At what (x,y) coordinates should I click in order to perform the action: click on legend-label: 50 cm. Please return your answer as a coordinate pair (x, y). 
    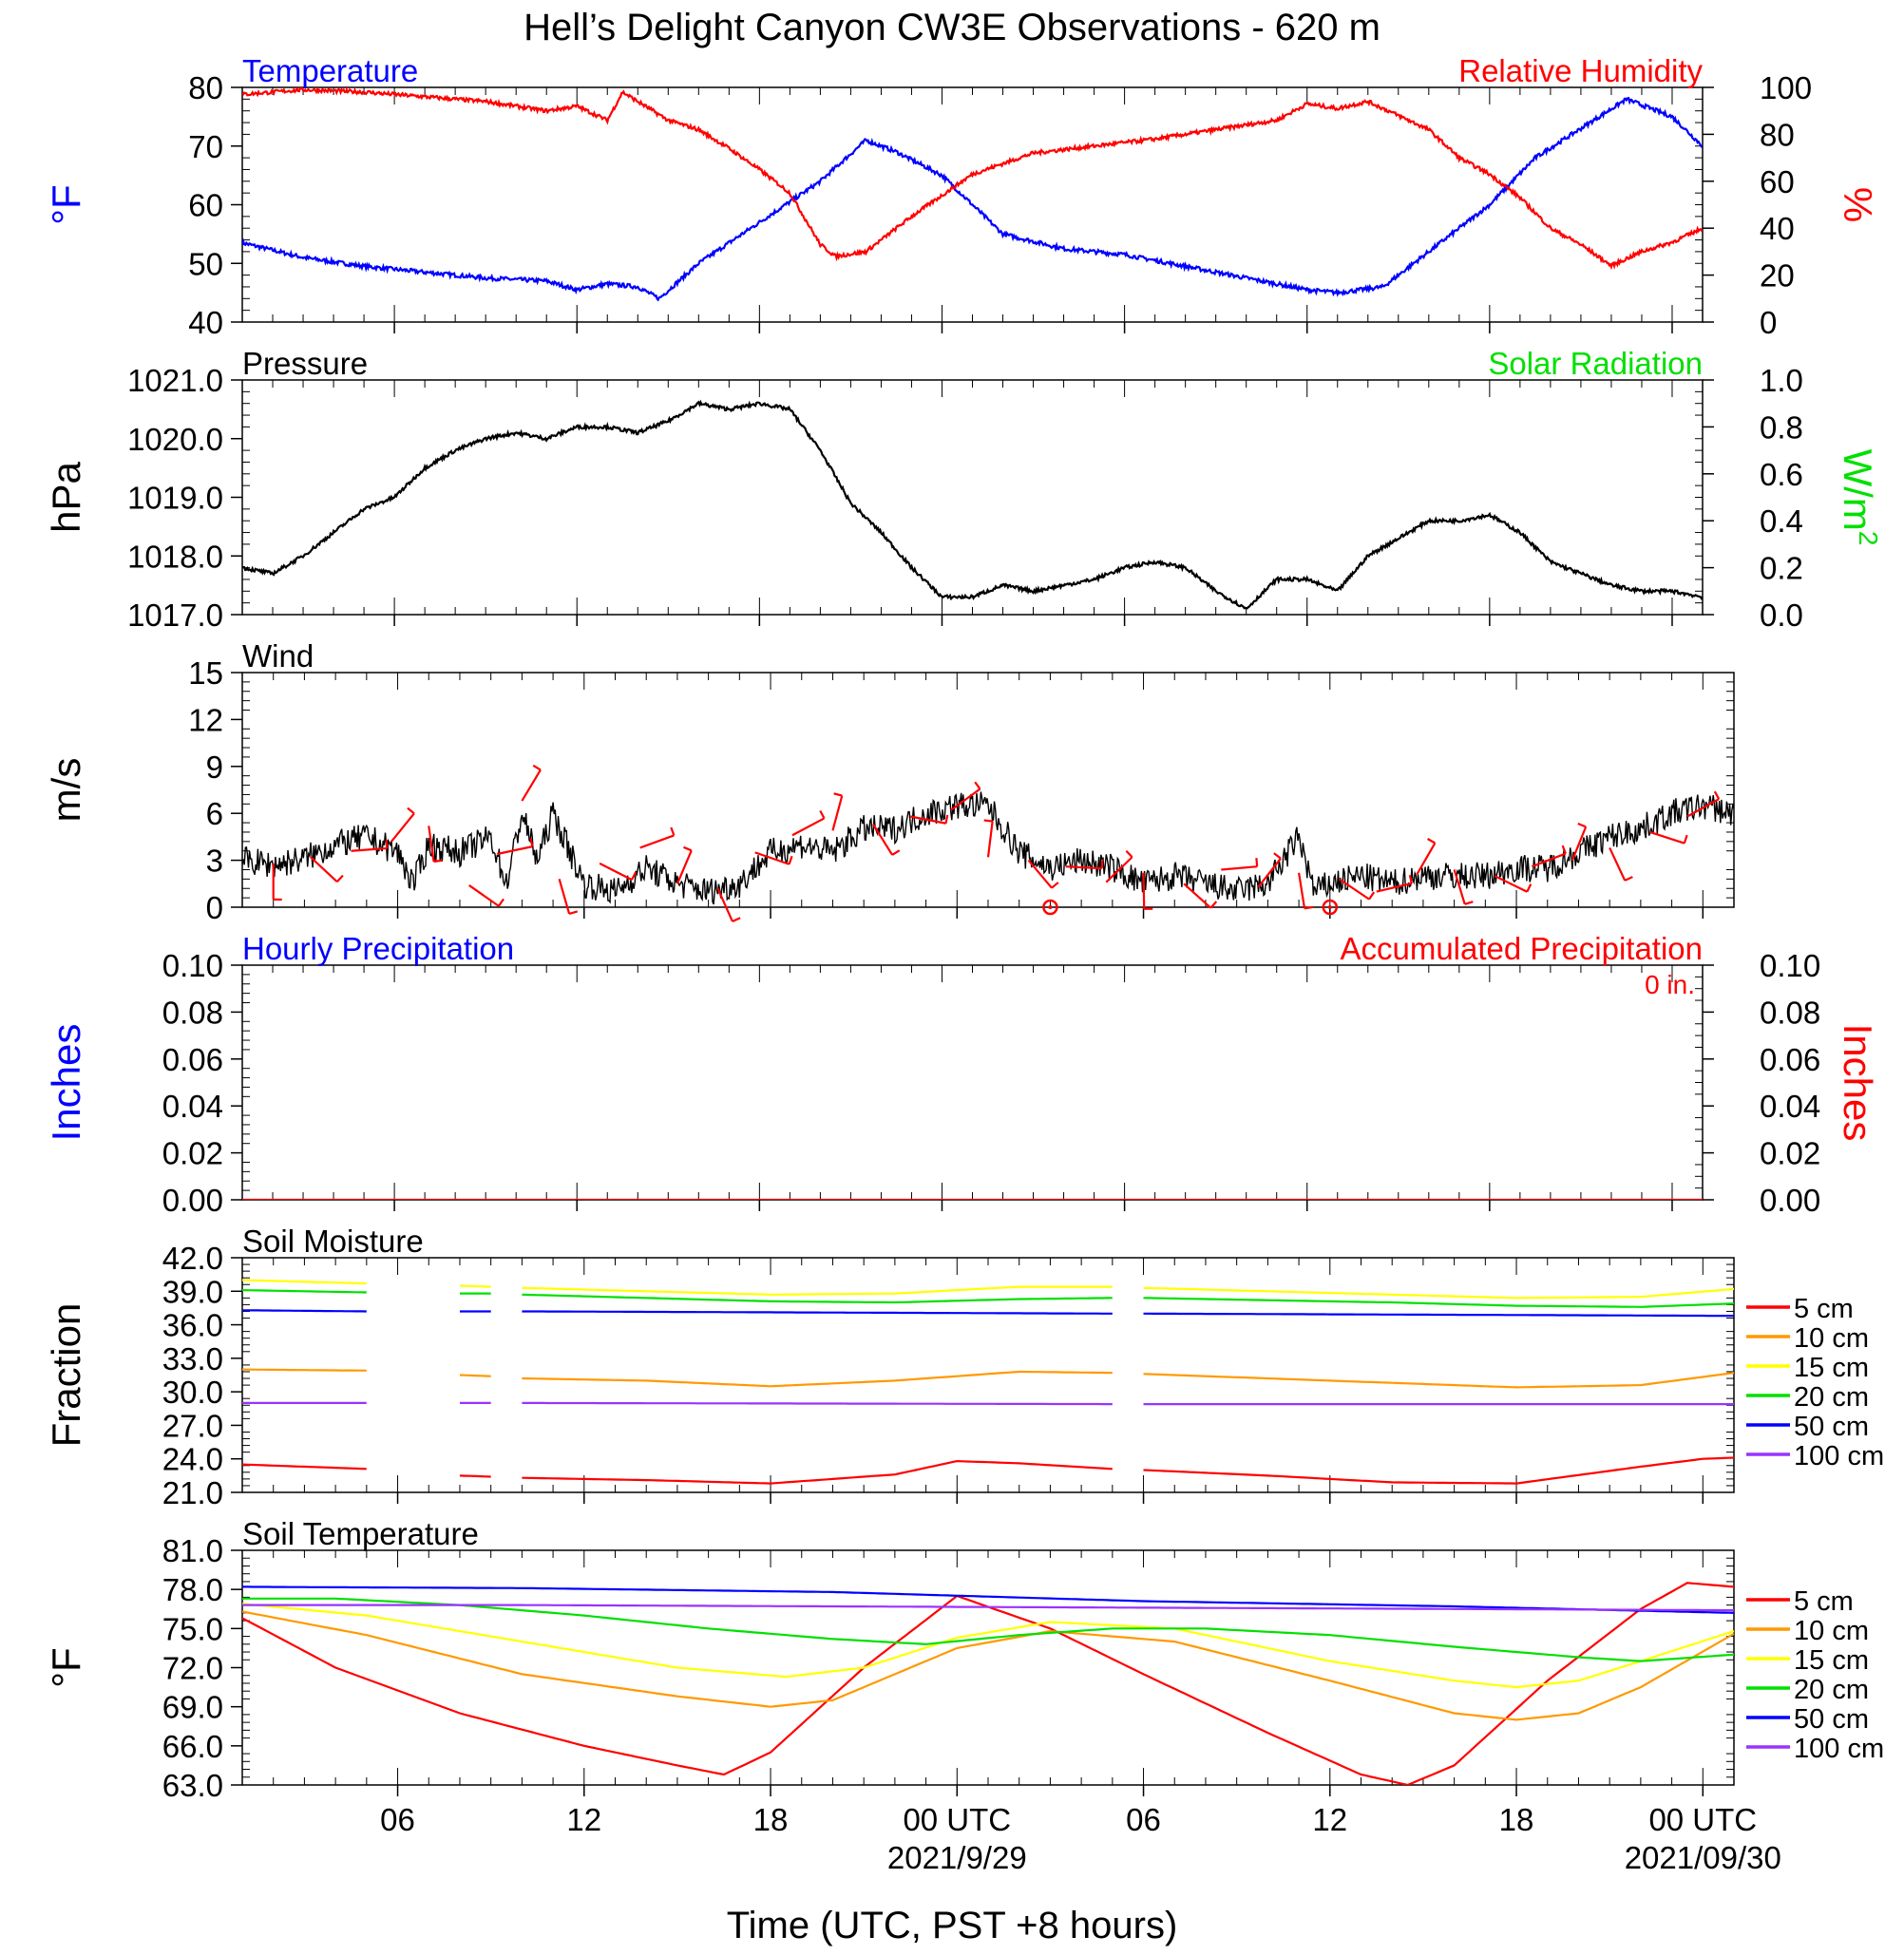
    Looking at the image, I should click on (1831, 1719).